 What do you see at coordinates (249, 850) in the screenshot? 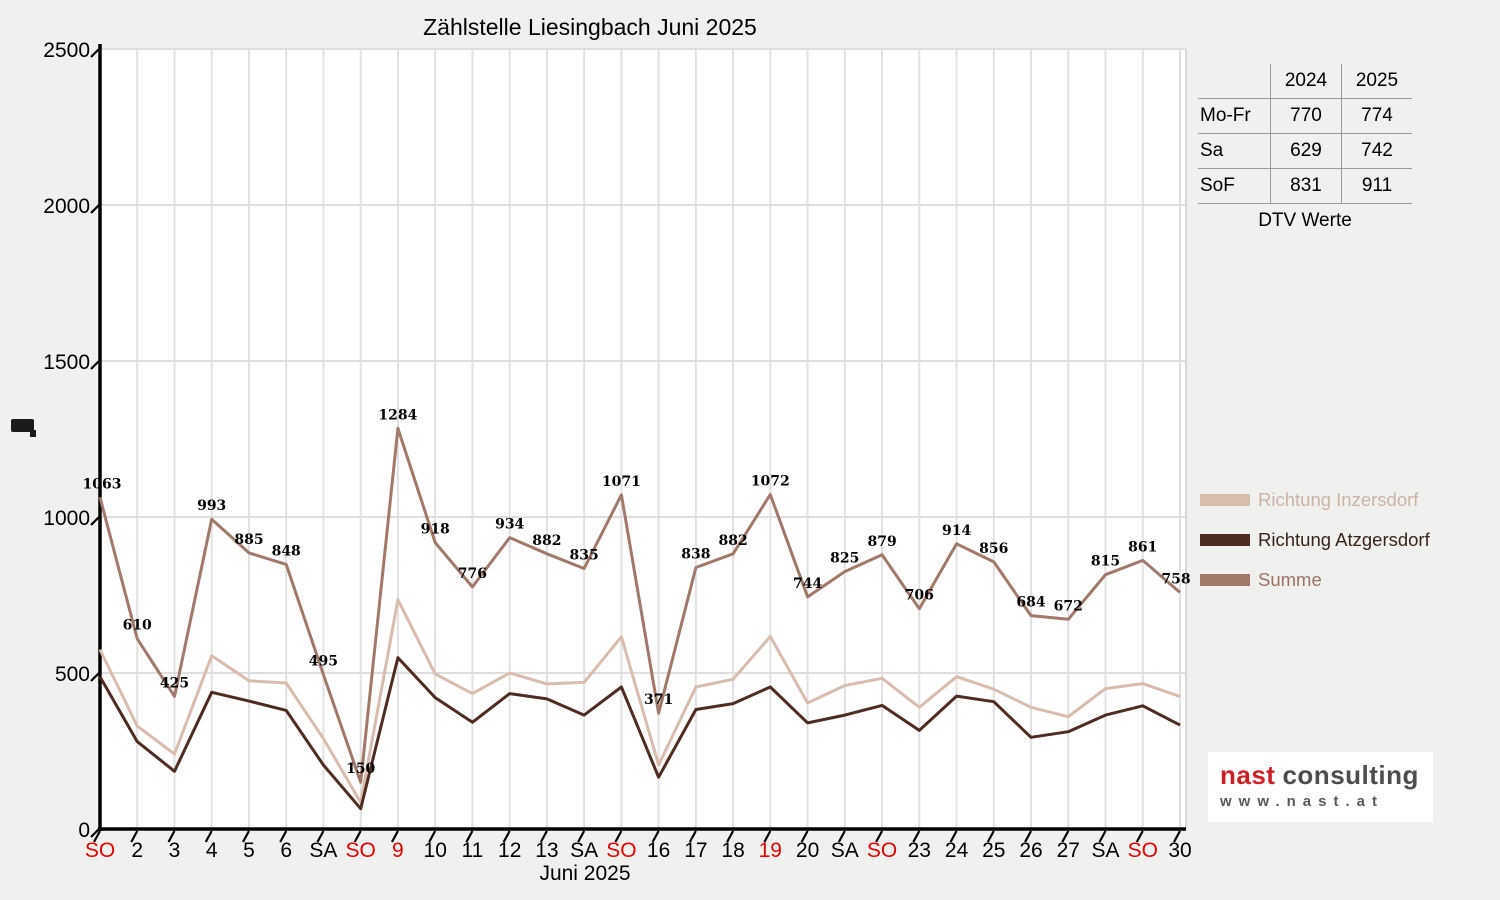
I see `x-tick-label: 5` at bounding box center [249, 850].